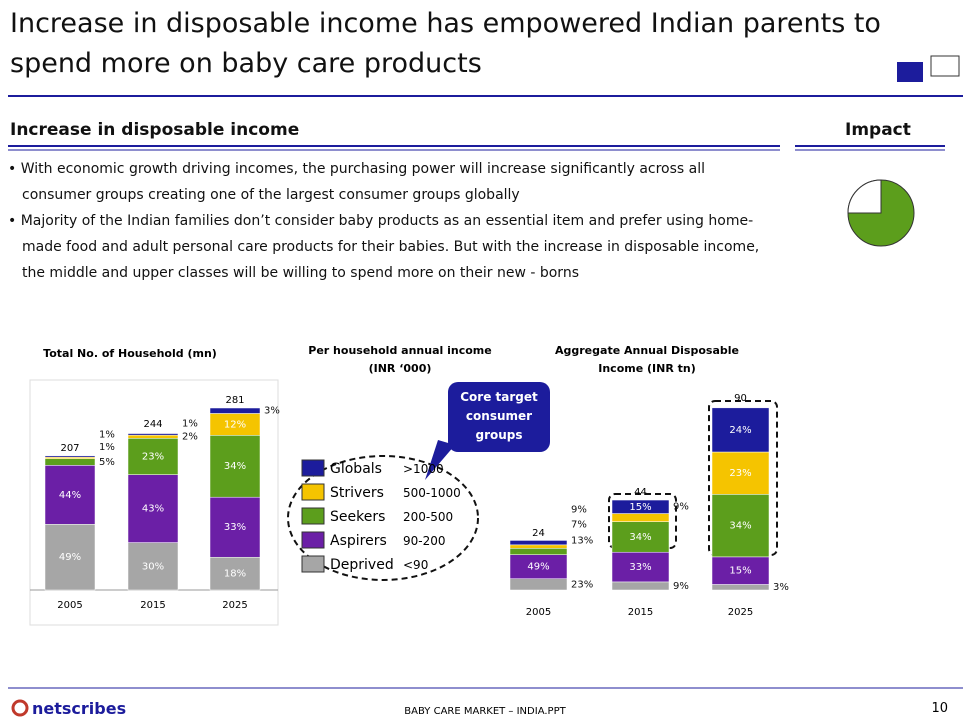  Describe the element at coordinates (428, 517) in the screenshot. I see `legend-range: 200-500` at that location.